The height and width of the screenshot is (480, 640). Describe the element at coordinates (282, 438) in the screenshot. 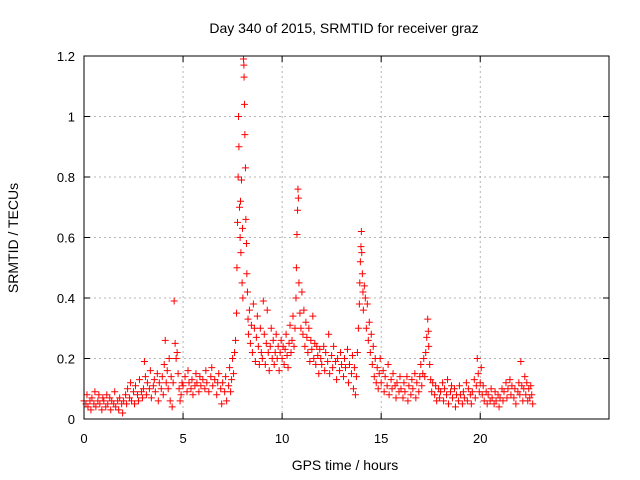

I see `x-tick-label: 10` at that location.